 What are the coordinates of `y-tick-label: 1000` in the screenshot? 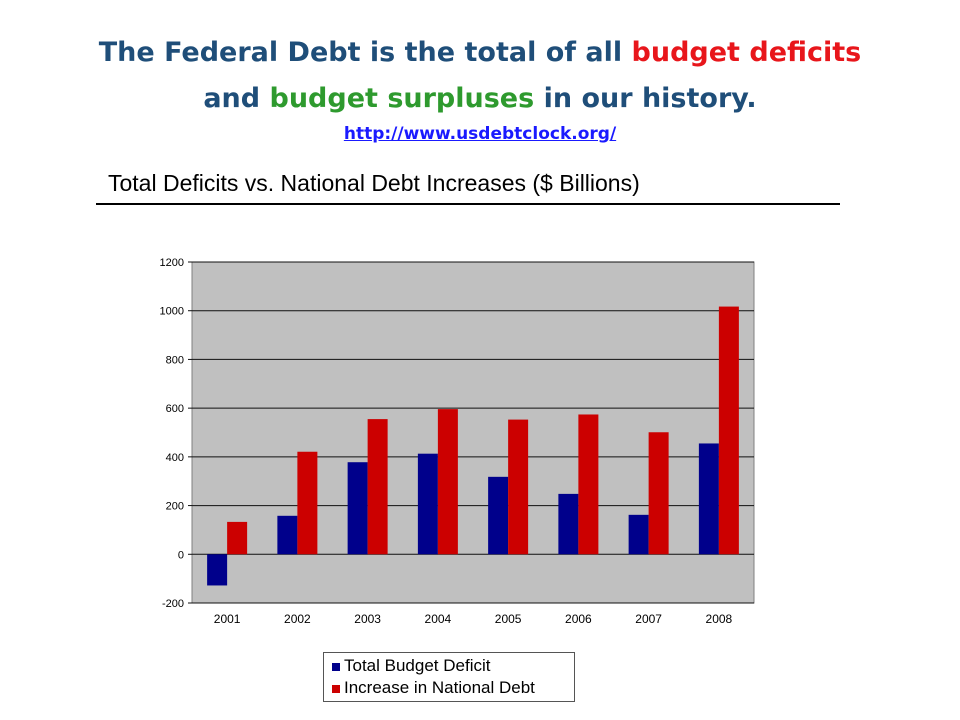 It's located at (172, 312).